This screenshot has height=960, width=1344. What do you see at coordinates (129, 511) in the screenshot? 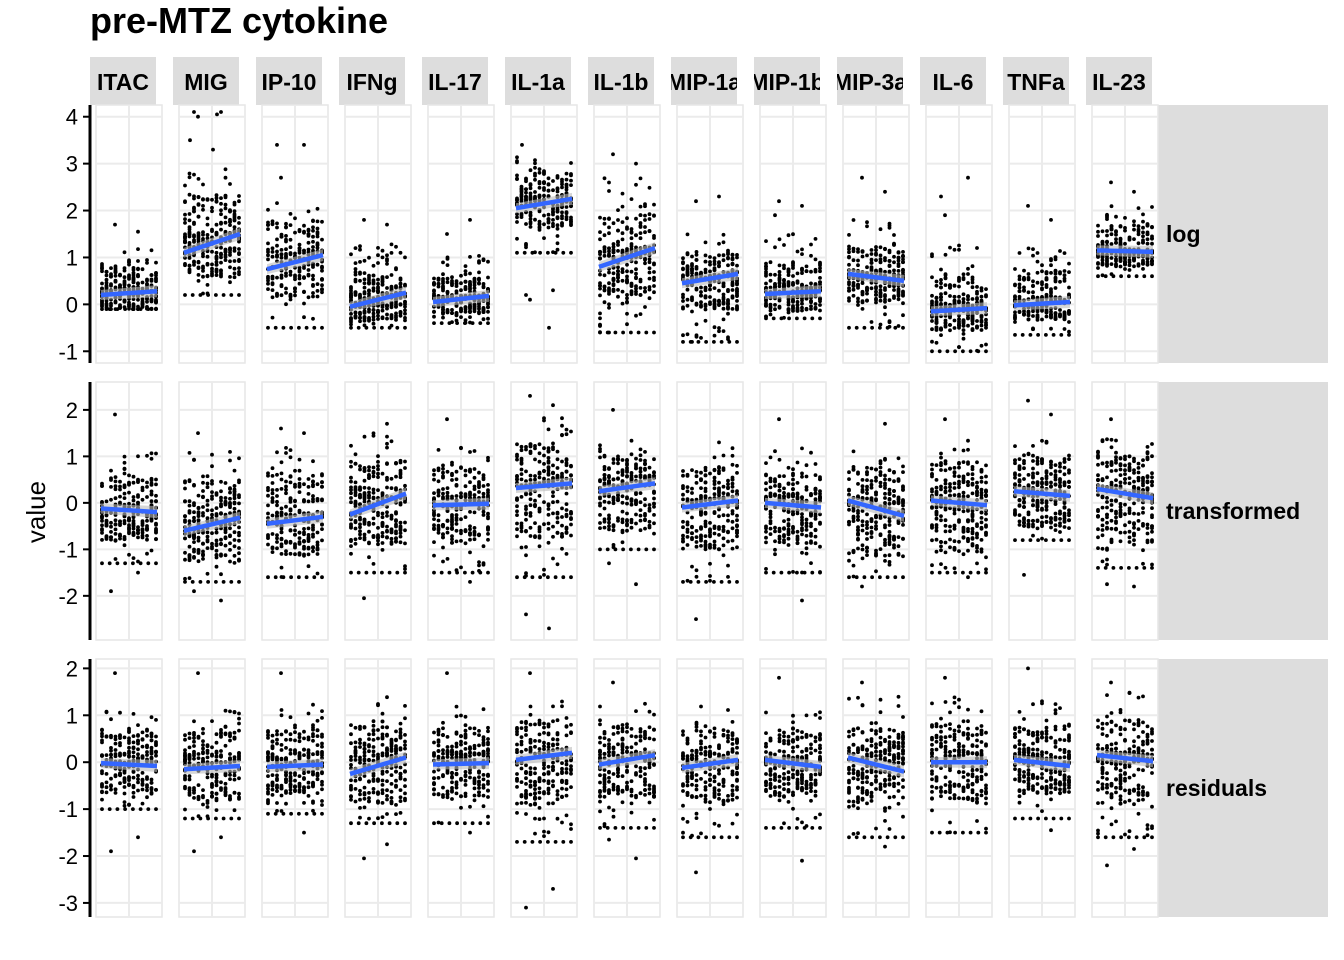
I see `panel-transformed-itac` at bounding box center [129, 511].